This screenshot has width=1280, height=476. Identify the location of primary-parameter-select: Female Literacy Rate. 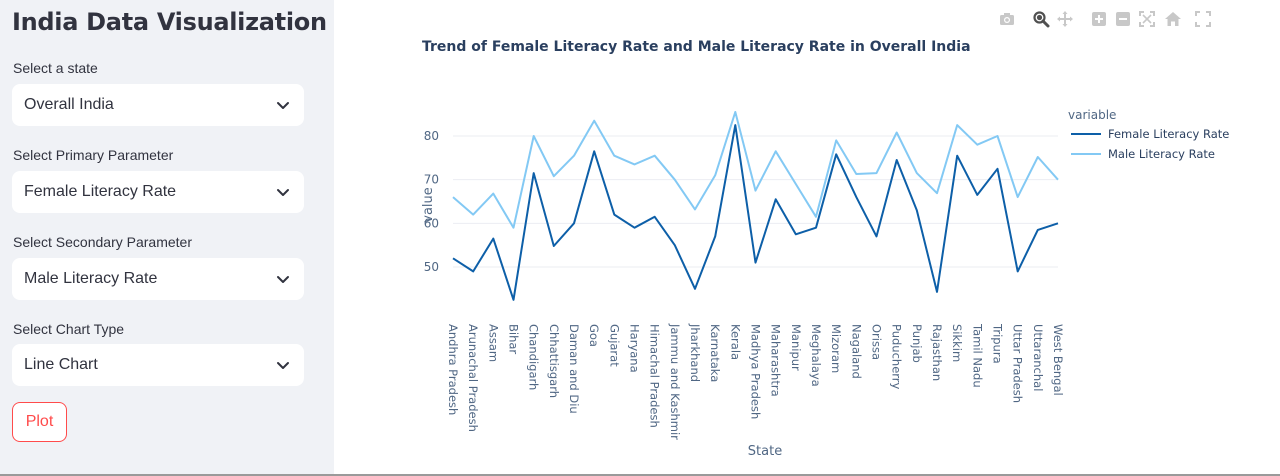
(158, 192).